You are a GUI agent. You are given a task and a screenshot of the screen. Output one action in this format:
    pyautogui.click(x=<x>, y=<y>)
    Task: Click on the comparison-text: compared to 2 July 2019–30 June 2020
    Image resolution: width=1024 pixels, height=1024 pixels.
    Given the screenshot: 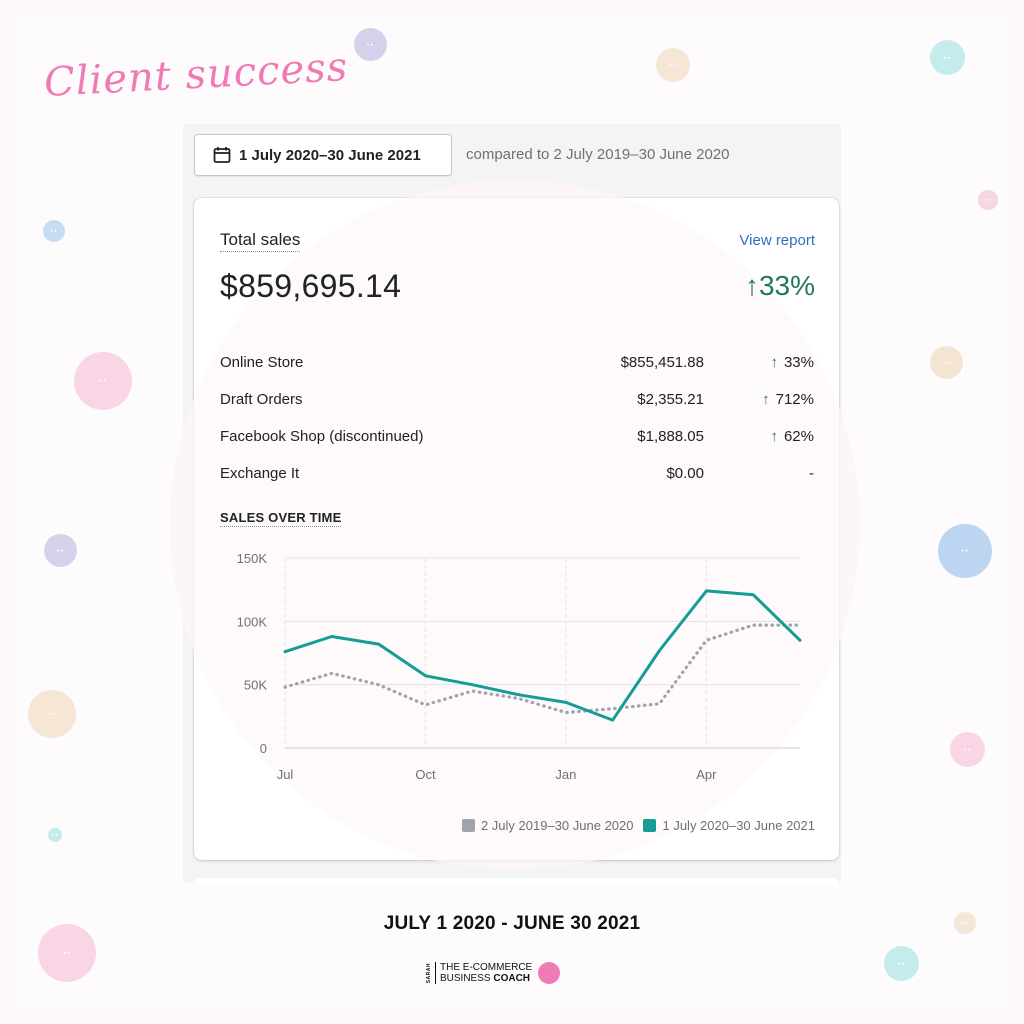 What is the action you would take?
    pyautogui.click(x=598, y=154)
    